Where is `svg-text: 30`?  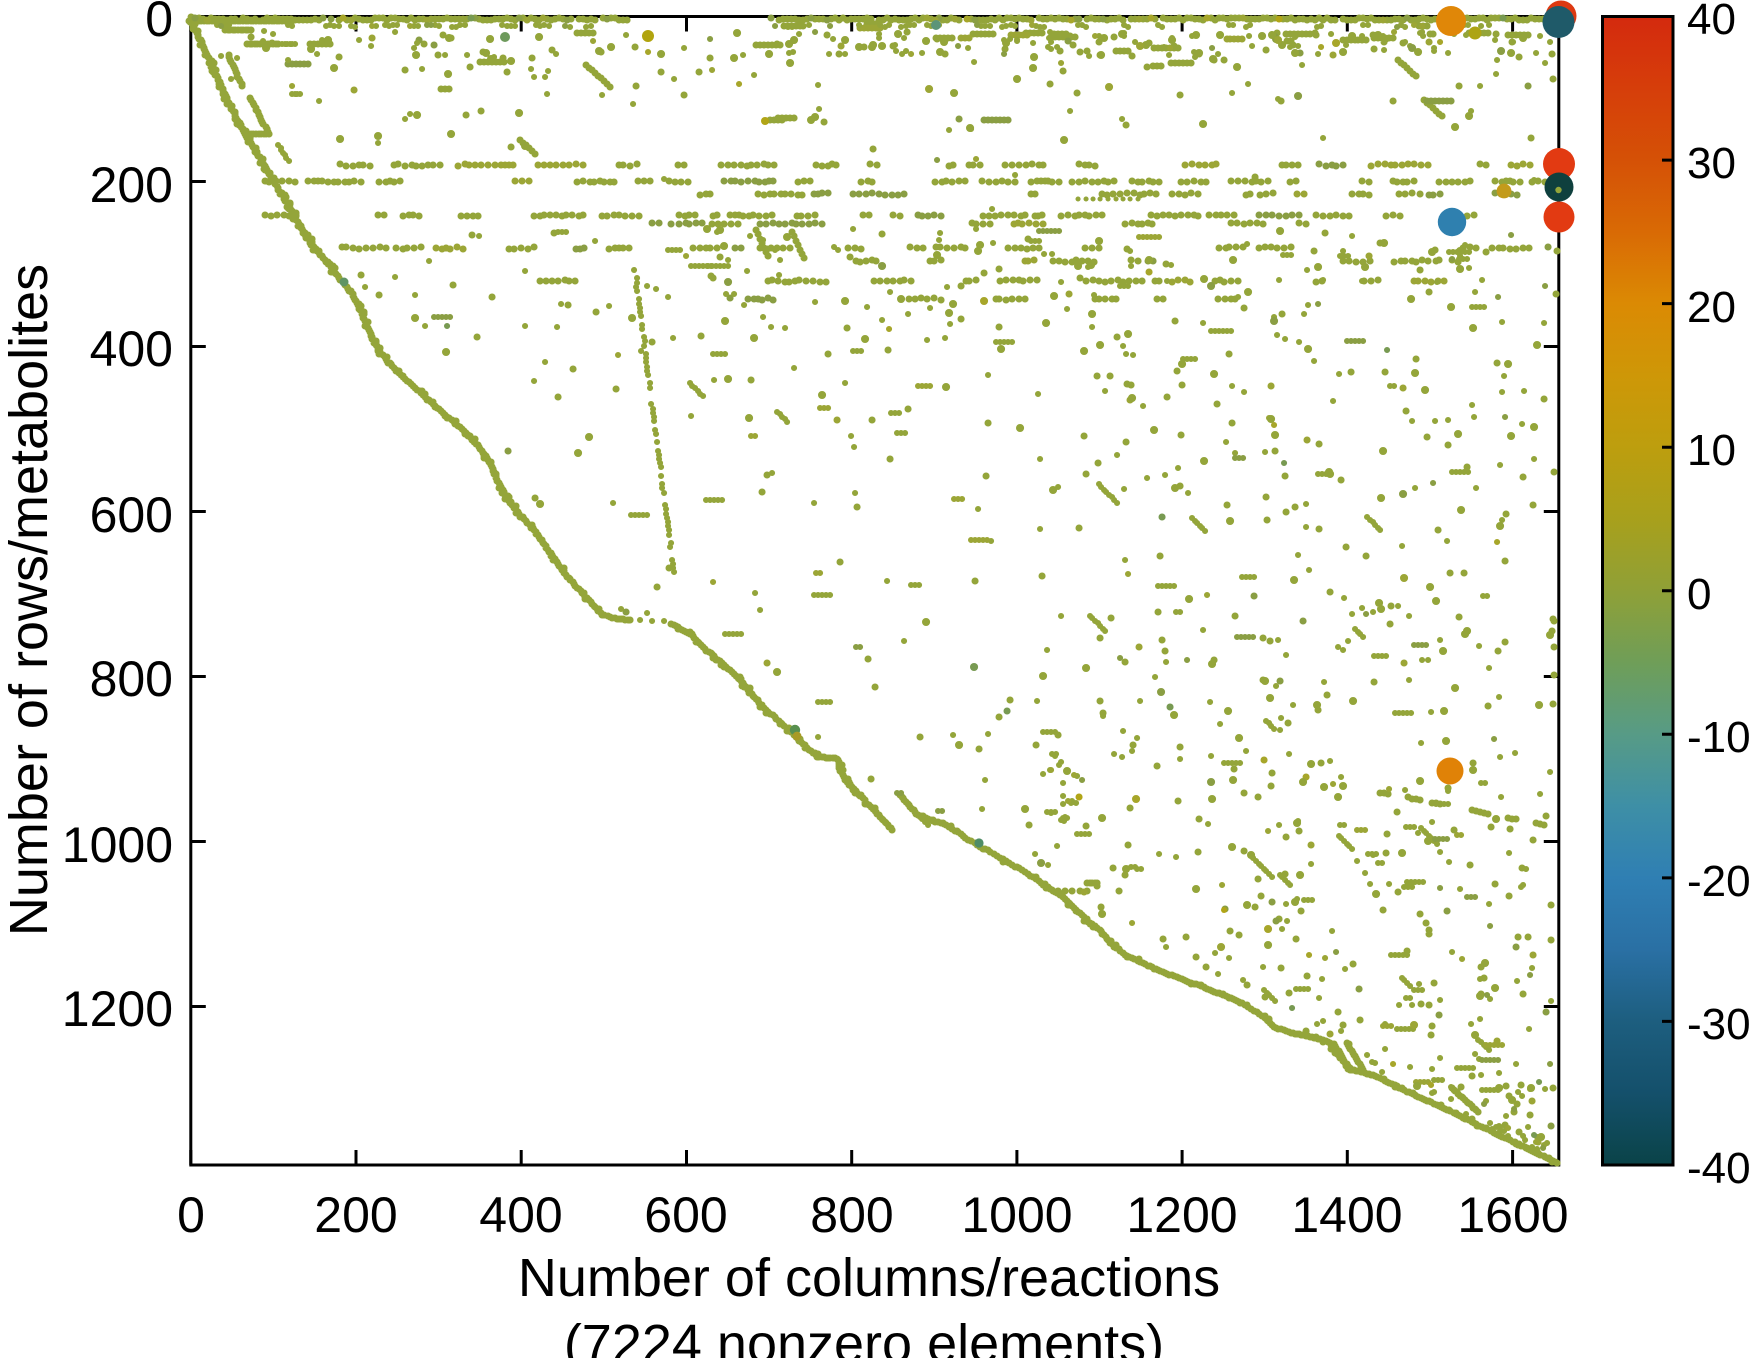 svg-text: 30 is located at coordinates (1711, 163).